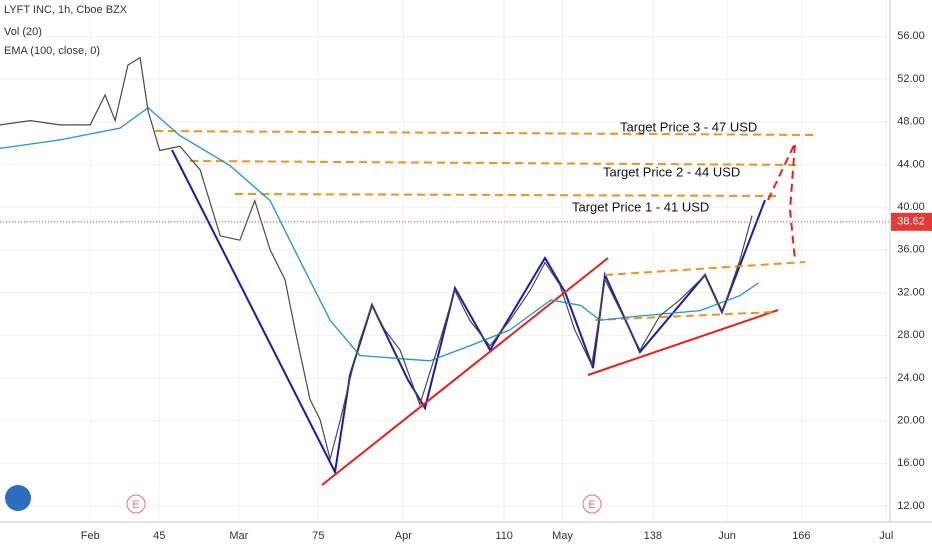 Image resolution: width=932 pixels, height=550 pixels. I want to click on y-tick-label: 24.00, so click(911, 378).